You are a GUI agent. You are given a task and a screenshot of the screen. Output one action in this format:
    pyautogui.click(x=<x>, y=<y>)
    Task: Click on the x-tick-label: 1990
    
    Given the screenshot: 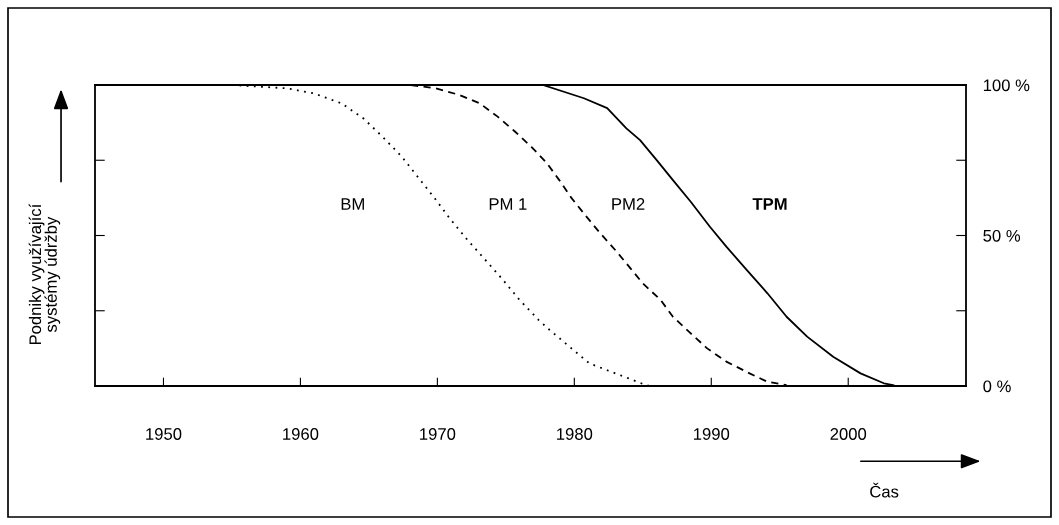 What is the action you would take?
    pyautogui.click(x=712, y=434)
    